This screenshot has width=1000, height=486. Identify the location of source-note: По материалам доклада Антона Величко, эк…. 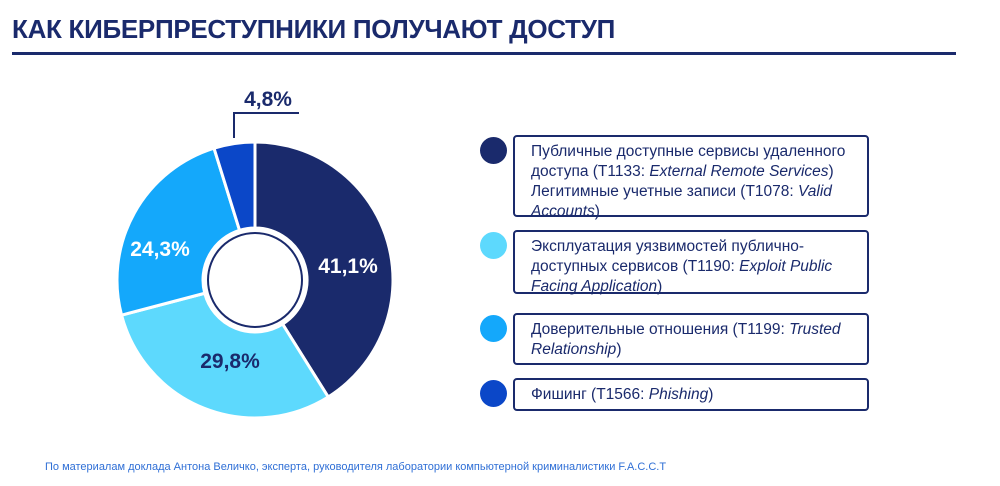
(356, 467).